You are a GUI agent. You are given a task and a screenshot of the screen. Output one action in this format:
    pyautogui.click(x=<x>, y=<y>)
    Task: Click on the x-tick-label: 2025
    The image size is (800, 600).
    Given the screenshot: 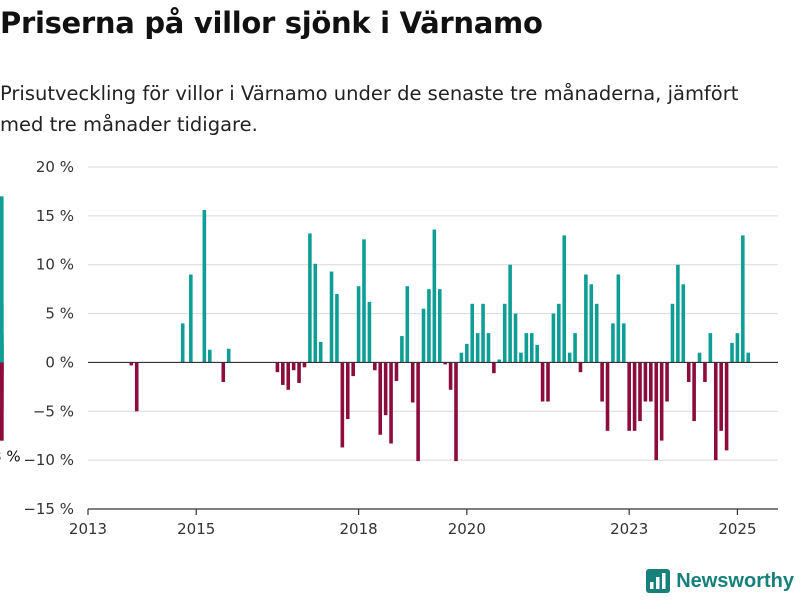 What is the action you would take?
    pyautogui.click(x=737, y=529)
    